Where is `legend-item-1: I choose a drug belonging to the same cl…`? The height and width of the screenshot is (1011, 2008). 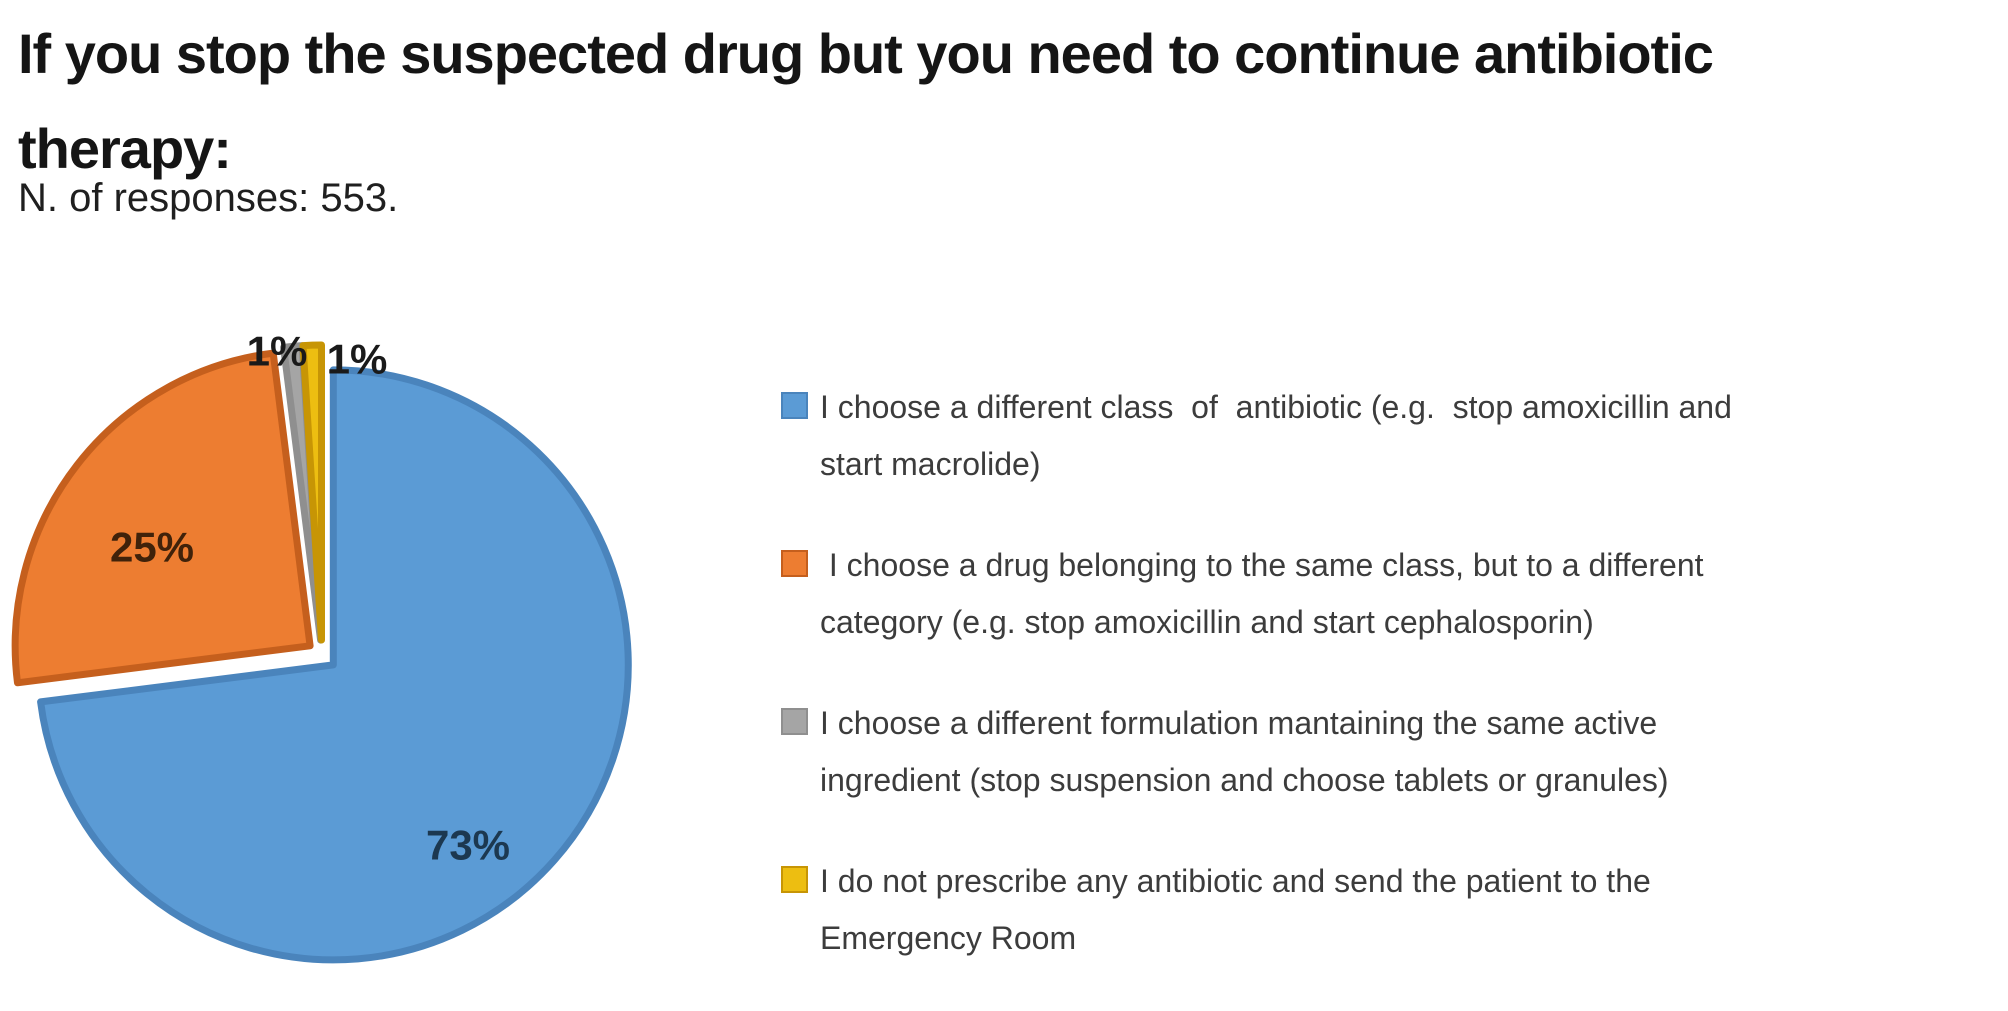 legend-item-1: I choose a drug belonging to the same cl… is located at coordinates (1256, 594).